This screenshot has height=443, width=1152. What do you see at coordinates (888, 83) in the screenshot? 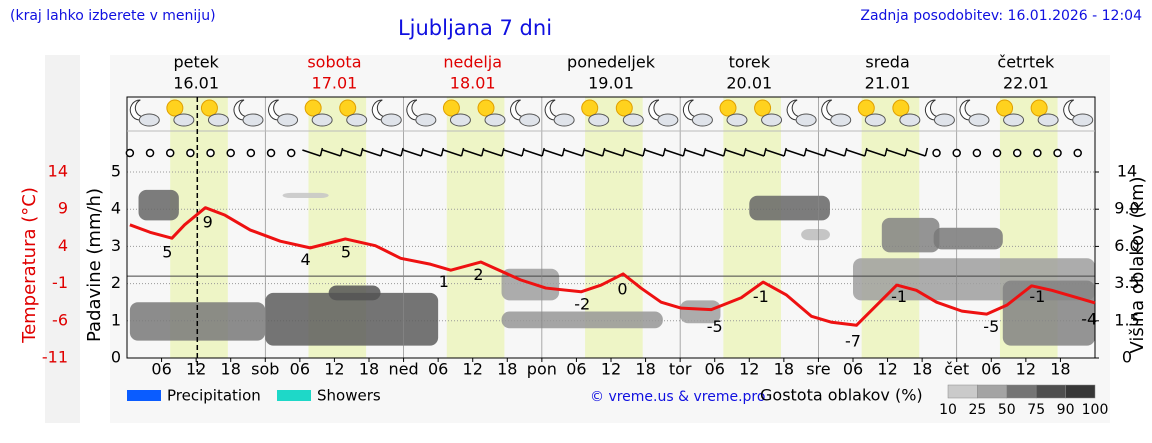
I see `day-date: 21.01` at bounding box center [888, 83].